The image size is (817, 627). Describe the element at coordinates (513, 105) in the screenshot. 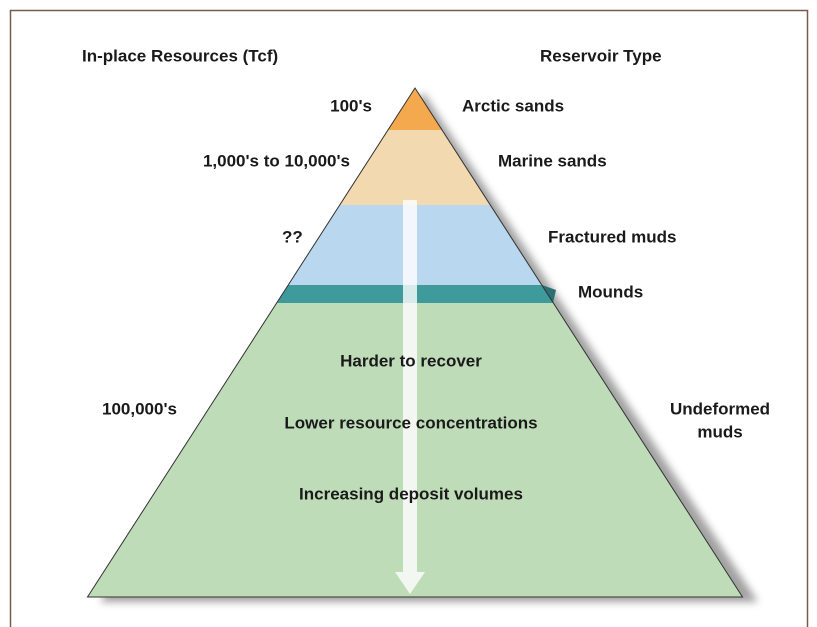

I see `reservoir-label: Arctic sands` at that location.